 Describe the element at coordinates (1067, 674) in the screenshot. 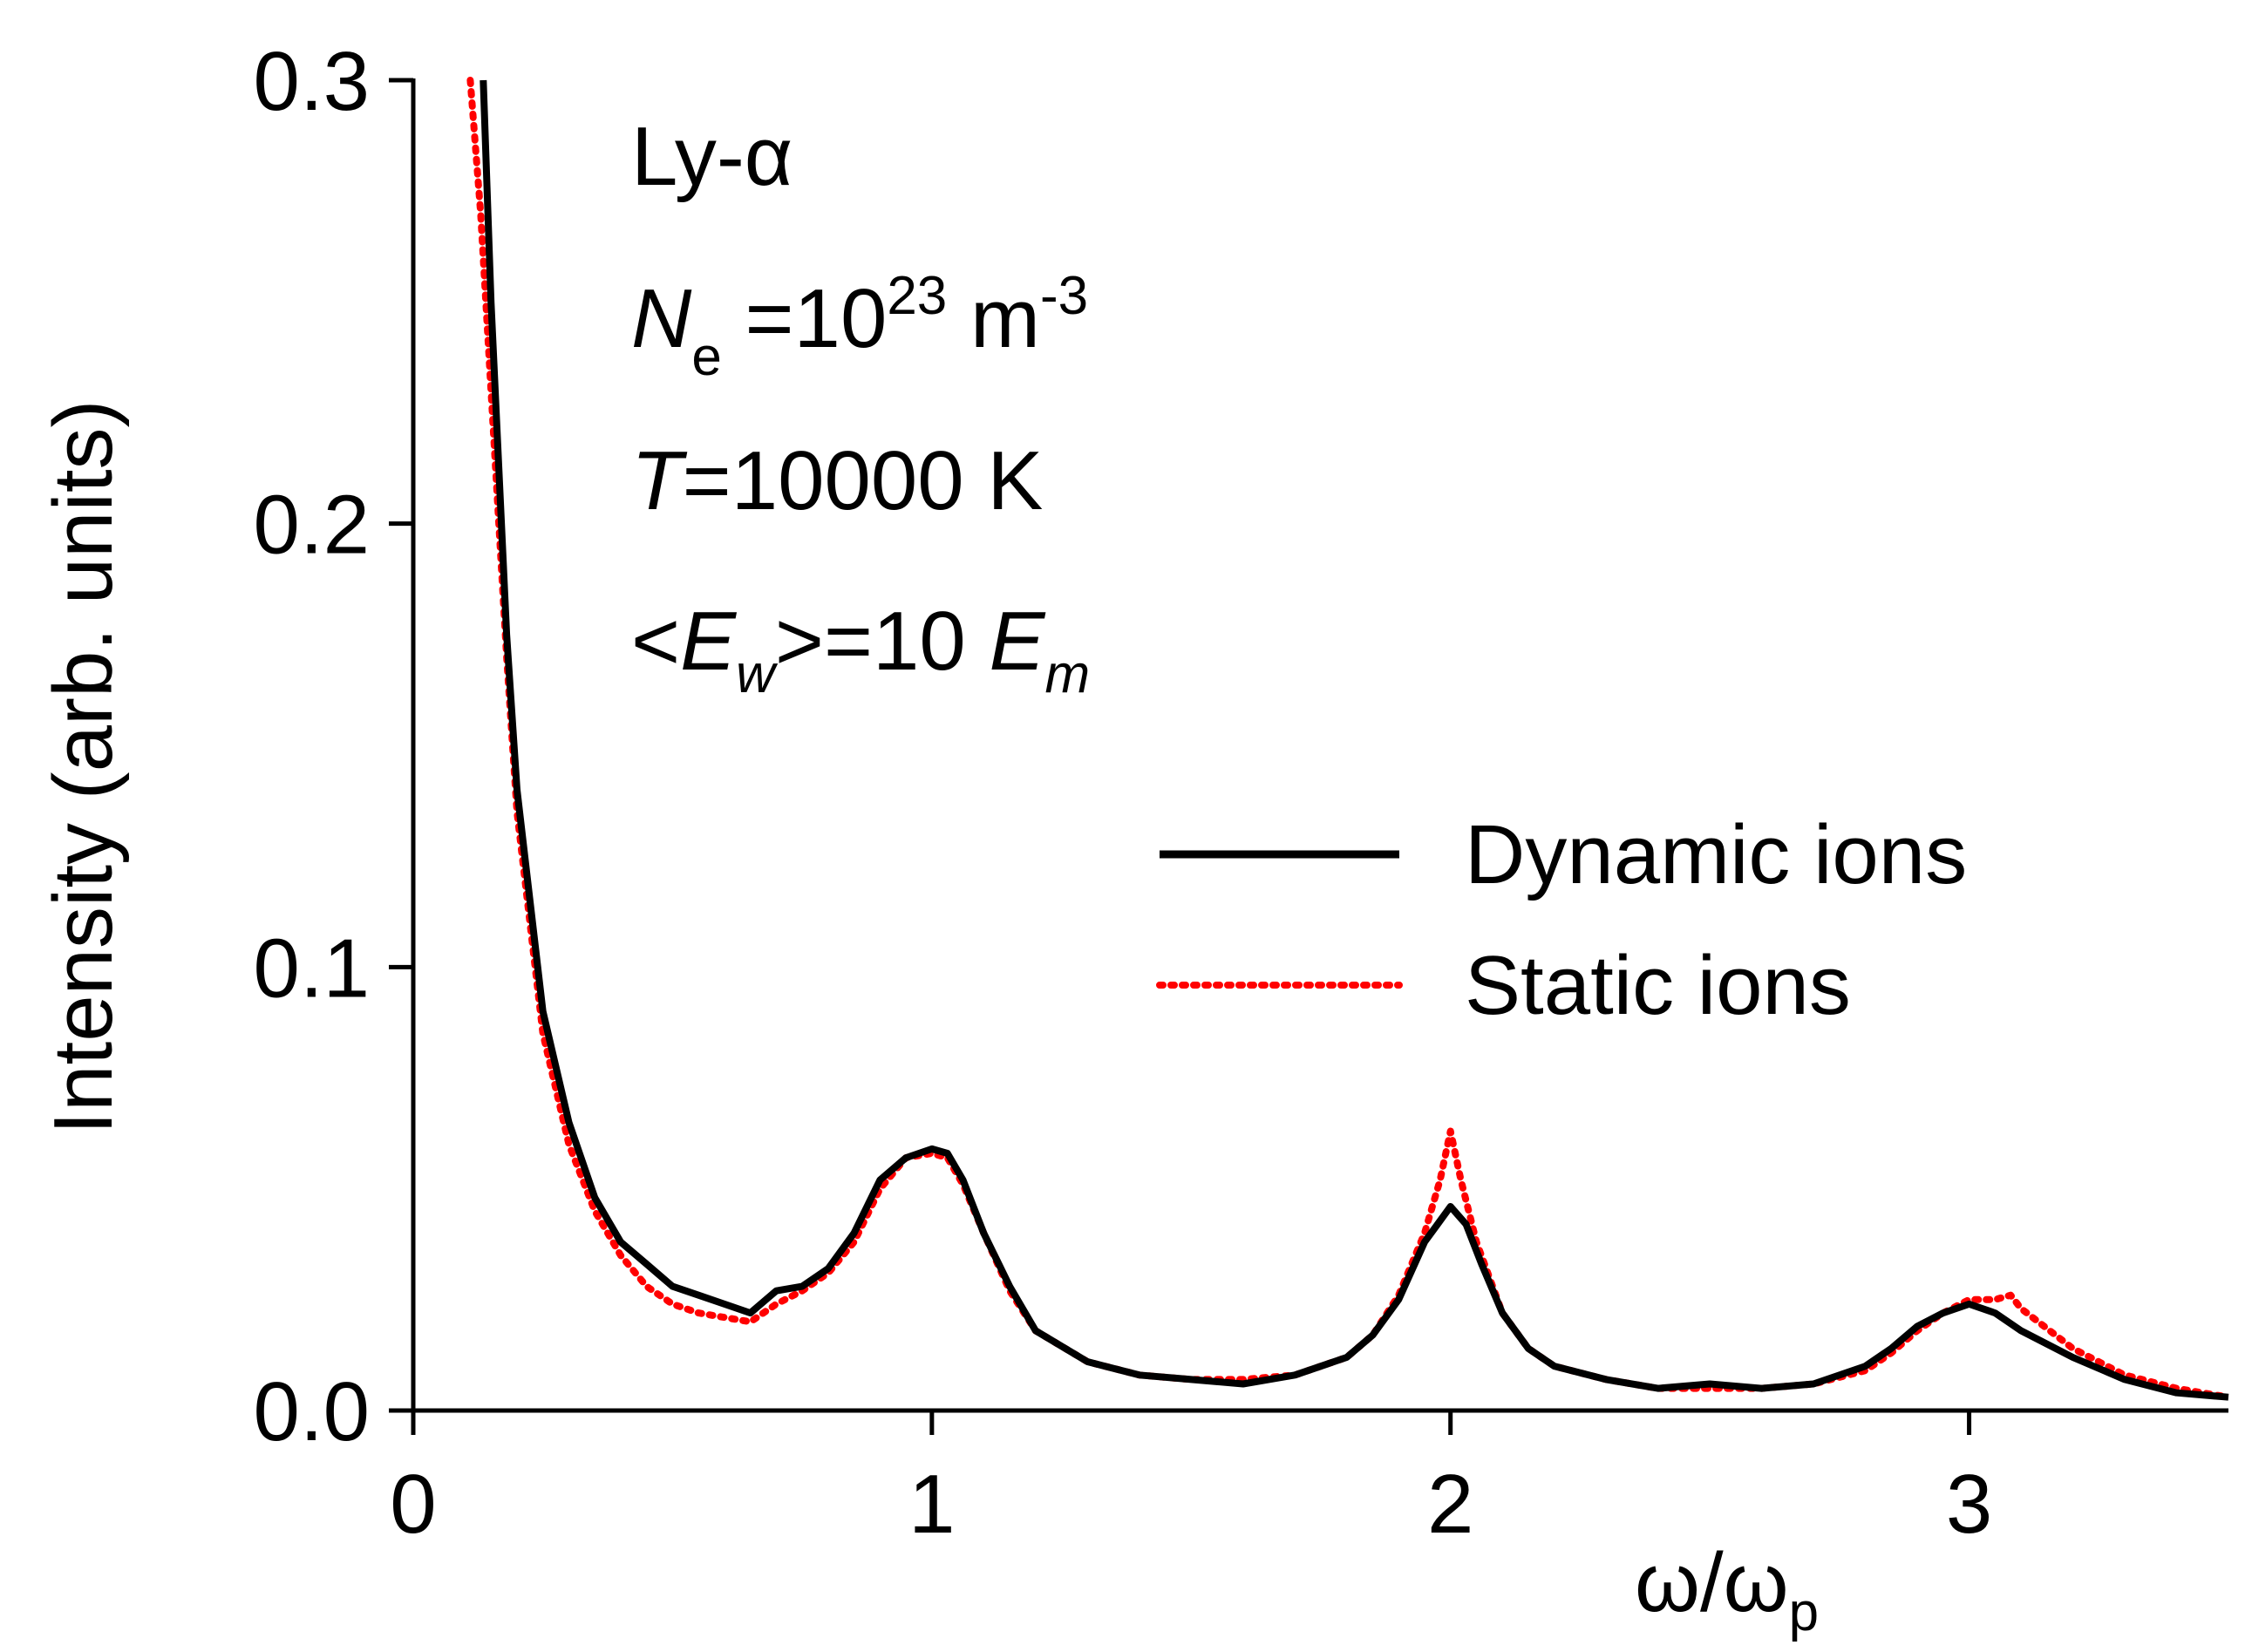

I see `field-subscript-2: m` at that location.